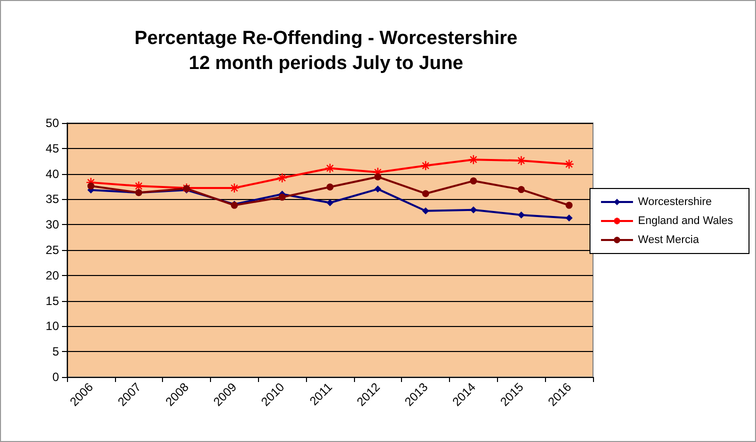 This screenshot has height=442, width=756. What do you see at coordinates (53, 123) in the screenshot?
I see `y-tick-label: 50` at bounding box center [53, 123].